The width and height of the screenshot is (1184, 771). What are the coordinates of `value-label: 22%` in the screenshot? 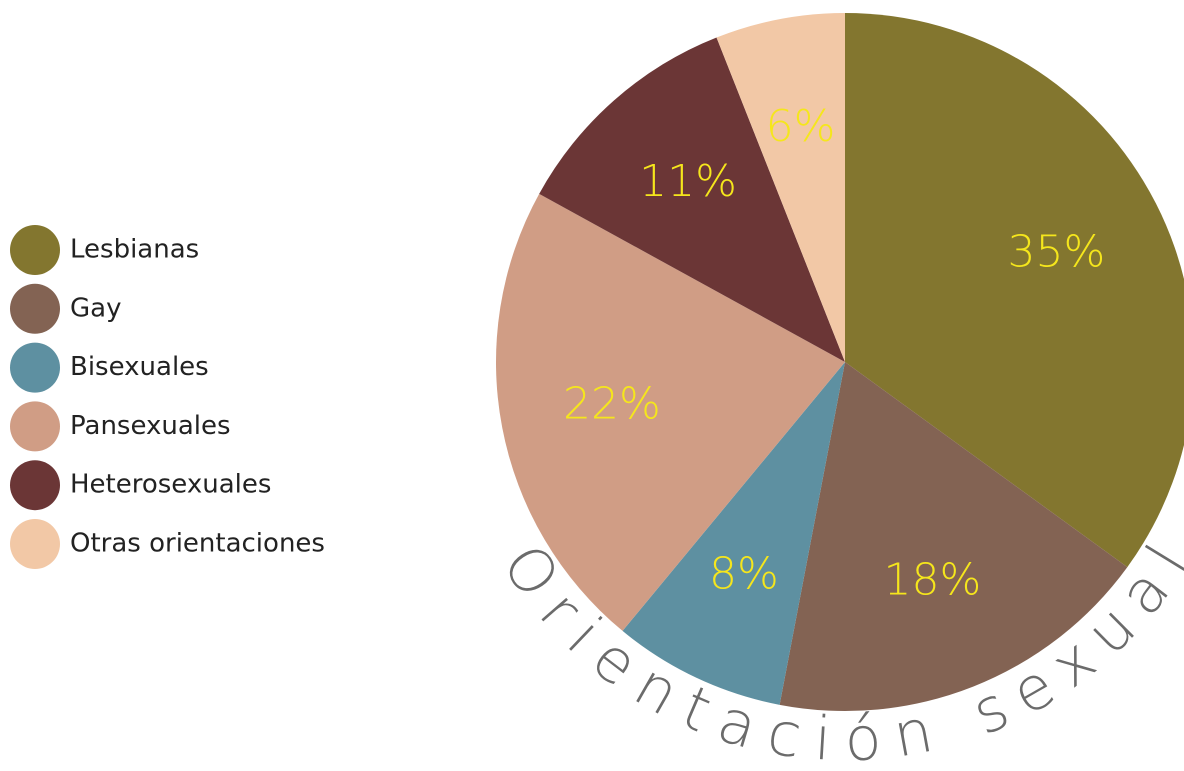 It's located at (612, 403).